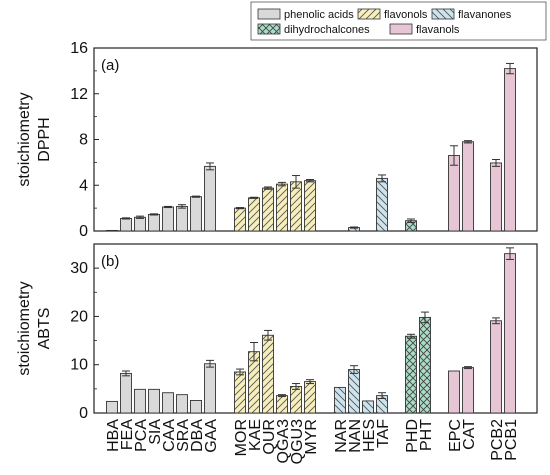 This screenshot has width=550, height=475. What do you see at coordinates (269, 437) in the screenshot?
I see `x-tick-label: QUR` at bounding box center [269, 437].